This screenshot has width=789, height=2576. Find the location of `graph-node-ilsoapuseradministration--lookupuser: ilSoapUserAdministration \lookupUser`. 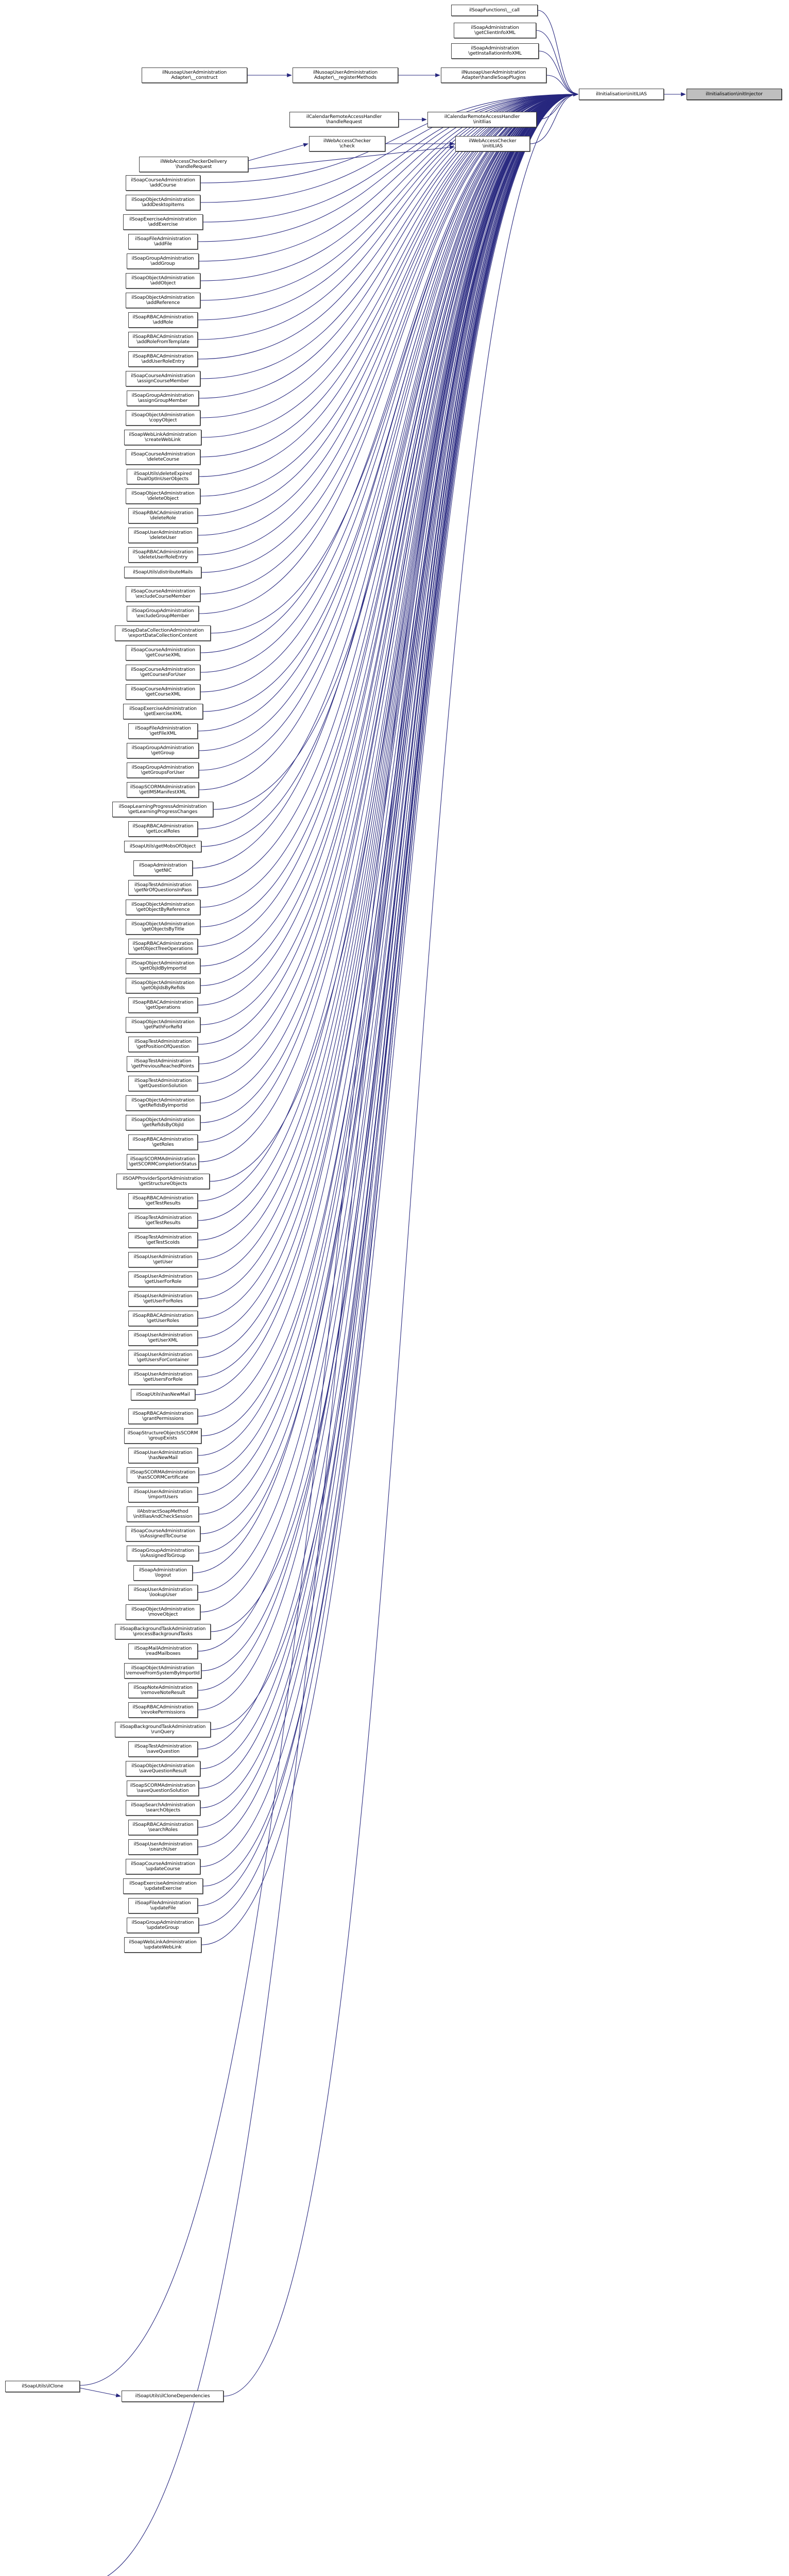

graph-node-ilsoapuseradministration--lookupuser: ilSoapUserAdministration \lookupUser is located at coordinates (163, 1593).